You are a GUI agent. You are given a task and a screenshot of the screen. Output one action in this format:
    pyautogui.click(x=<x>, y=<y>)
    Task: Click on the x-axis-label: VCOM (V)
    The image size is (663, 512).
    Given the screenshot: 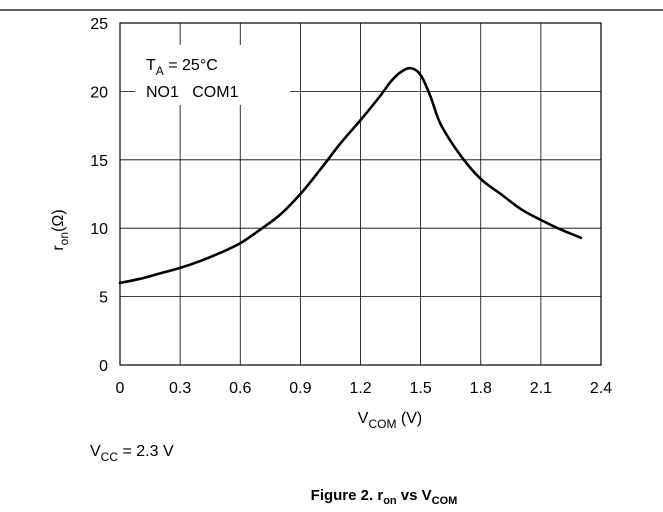 What is the action you would take?
    pyautogui.click(x=390, y=420)
    